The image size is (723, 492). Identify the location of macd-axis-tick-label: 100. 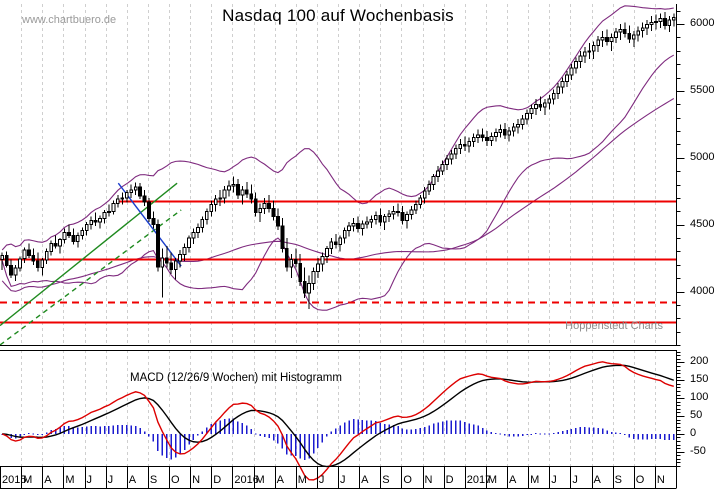
(699, 397).